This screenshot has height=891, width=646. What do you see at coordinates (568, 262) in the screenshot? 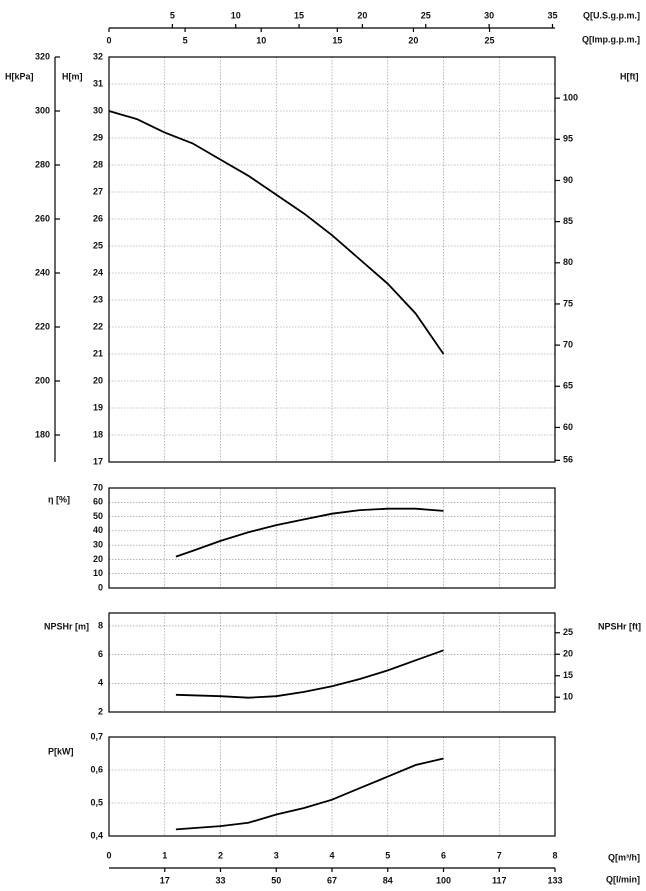
I see `y2-tick-label: 80` at bounding box center [568, 262].